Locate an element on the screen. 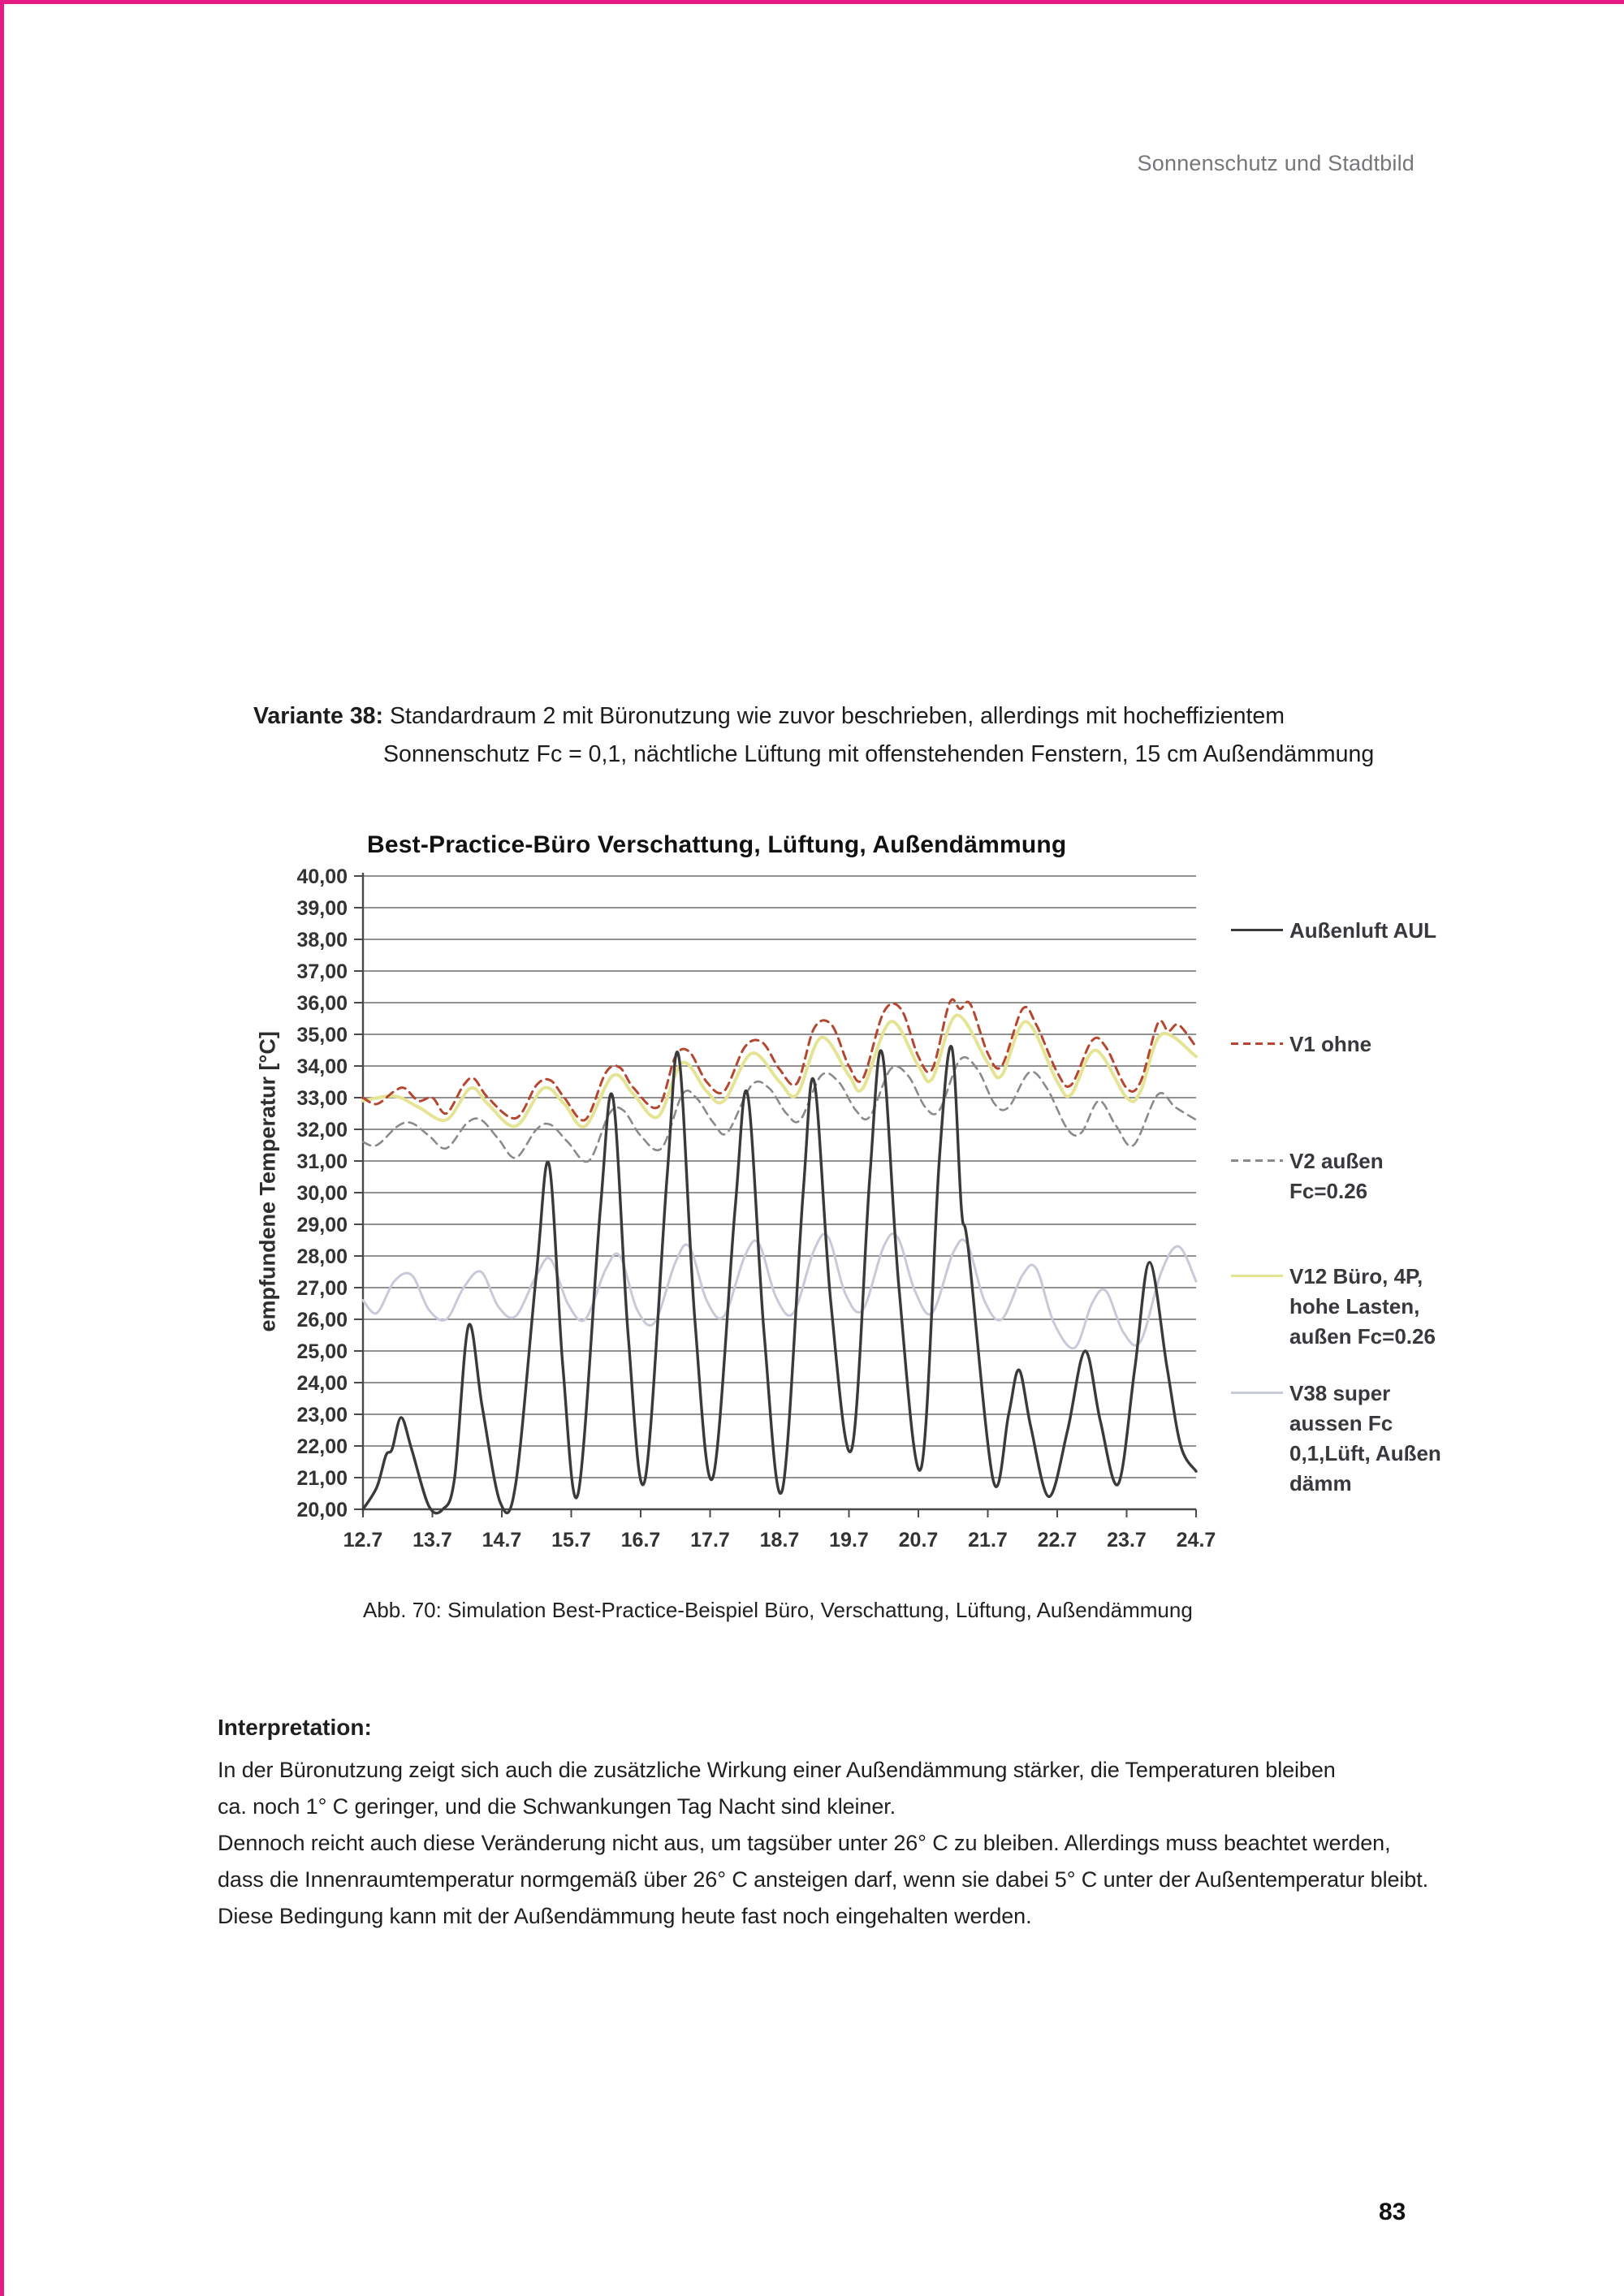 Image resolution: width=1624 pixels, height=2296 pixels. legend-swatch-v38-super is located at coordinates (1257, 1393).